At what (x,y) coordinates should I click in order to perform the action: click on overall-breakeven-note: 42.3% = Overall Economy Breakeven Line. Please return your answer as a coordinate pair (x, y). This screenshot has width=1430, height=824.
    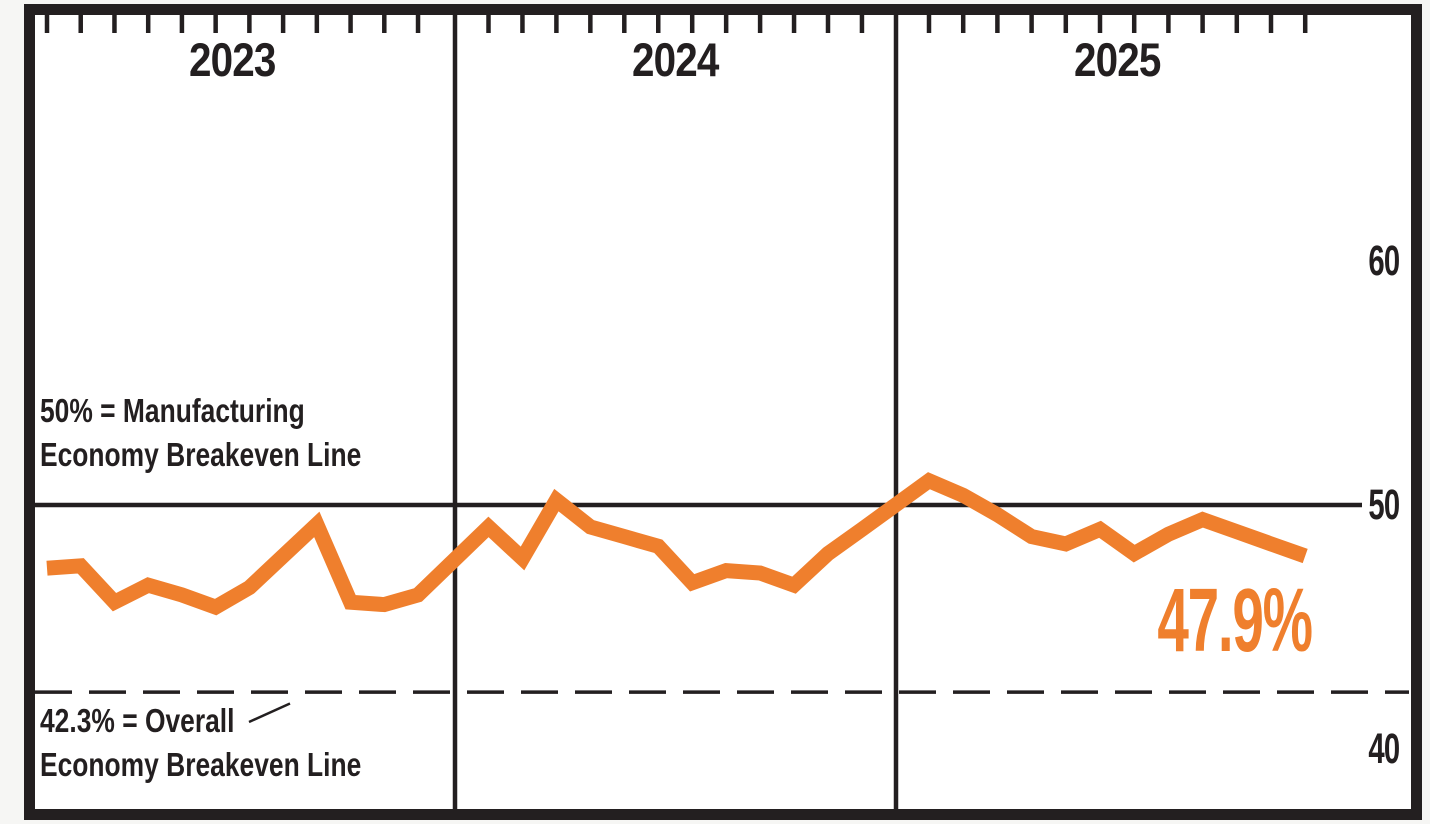
    Looking at the image, I should click on (241, 743).